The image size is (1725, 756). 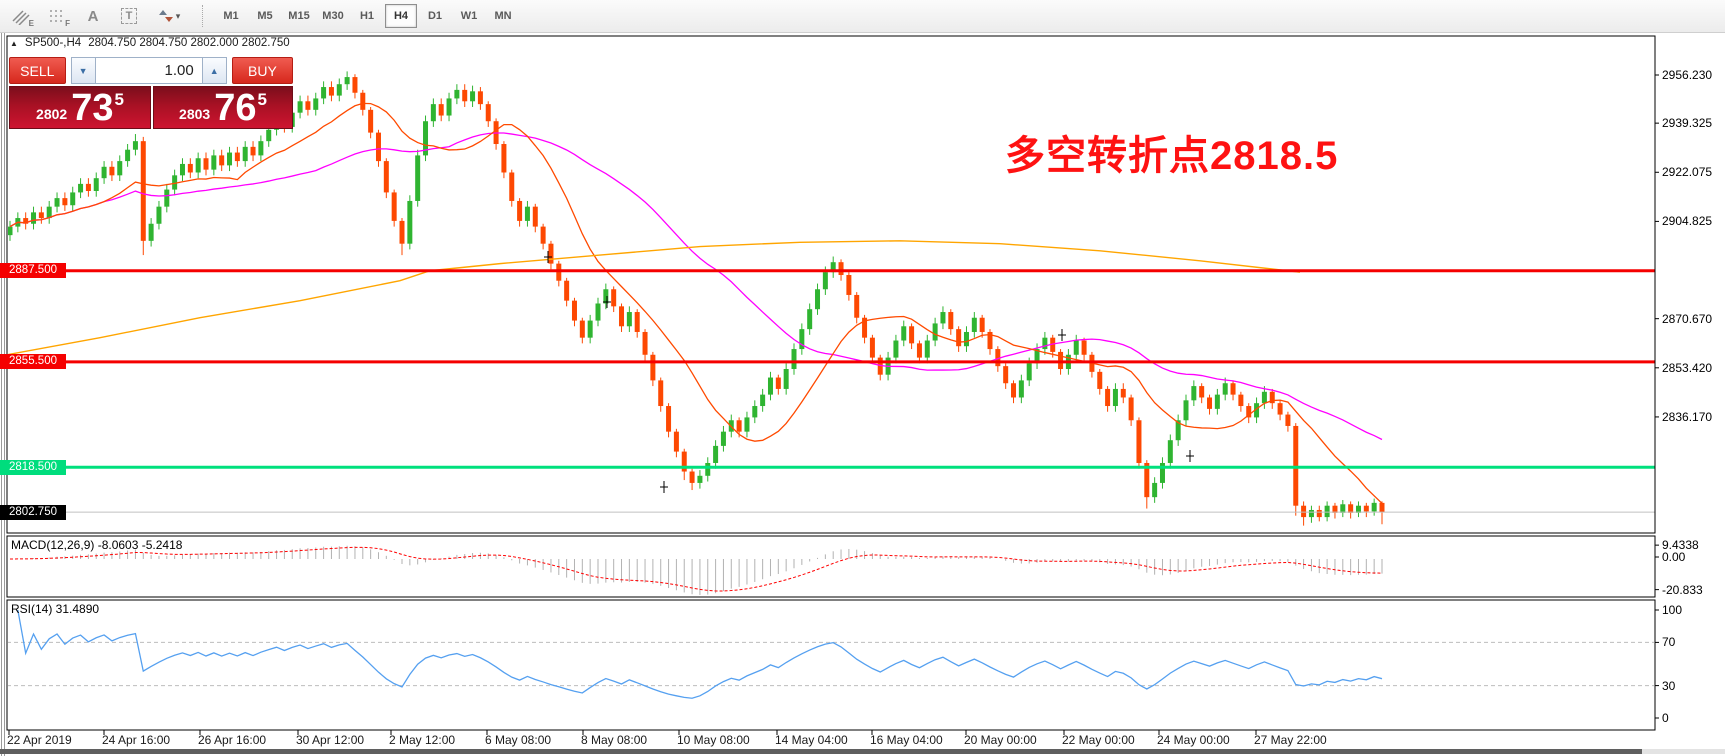 I want to click on grid-dots-glyph, so click(x=56, y=16).